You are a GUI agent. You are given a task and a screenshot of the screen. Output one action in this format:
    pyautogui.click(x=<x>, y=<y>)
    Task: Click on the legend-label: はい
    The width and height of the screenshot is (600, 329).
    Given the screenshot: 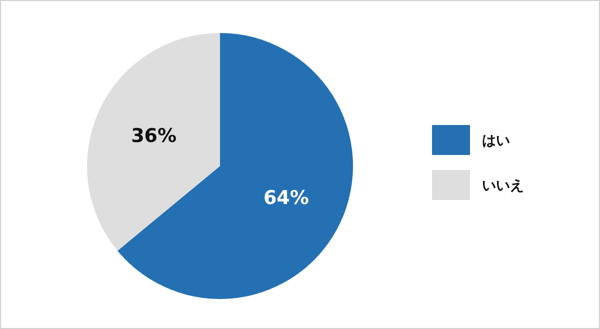 What is the action you would take?
    pyautogui.click(x=496, y=141)
    